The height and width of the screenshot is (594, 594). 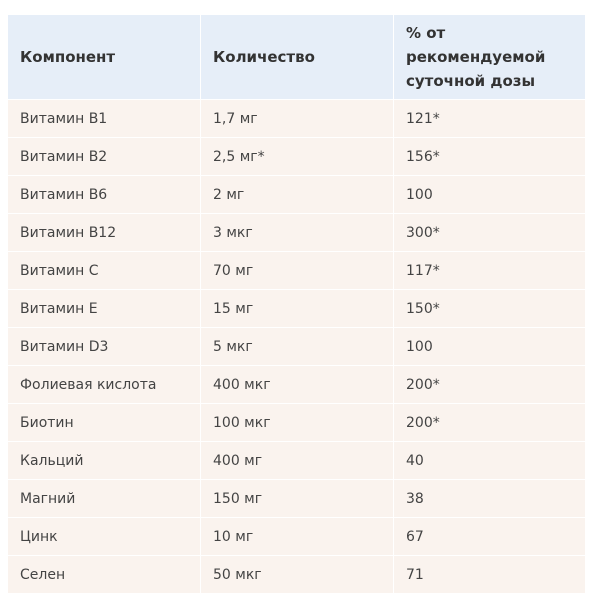 I want to click on header-daily-percent: % от рекомендуемой суточной дозы, so click(x=489, y=57).